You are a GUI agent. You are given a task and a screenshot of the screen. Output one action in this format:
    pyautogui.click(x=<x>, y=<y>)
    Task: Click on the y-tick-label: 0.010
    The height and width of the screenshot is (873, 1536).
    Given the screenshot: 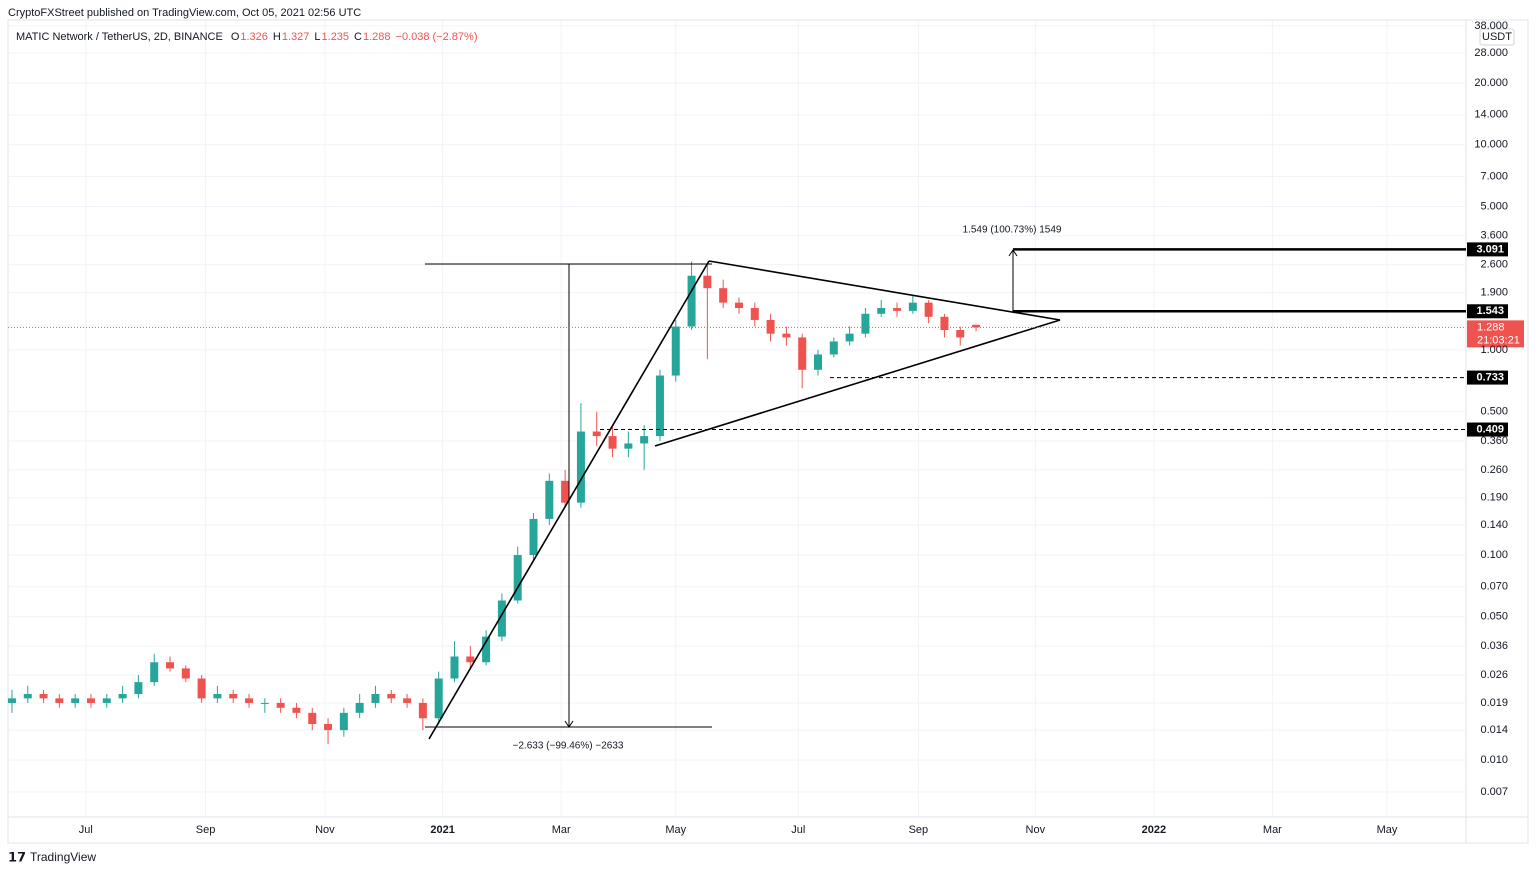 What is the action you would take?
    pyautogui.click(x=1494, y=760)
    